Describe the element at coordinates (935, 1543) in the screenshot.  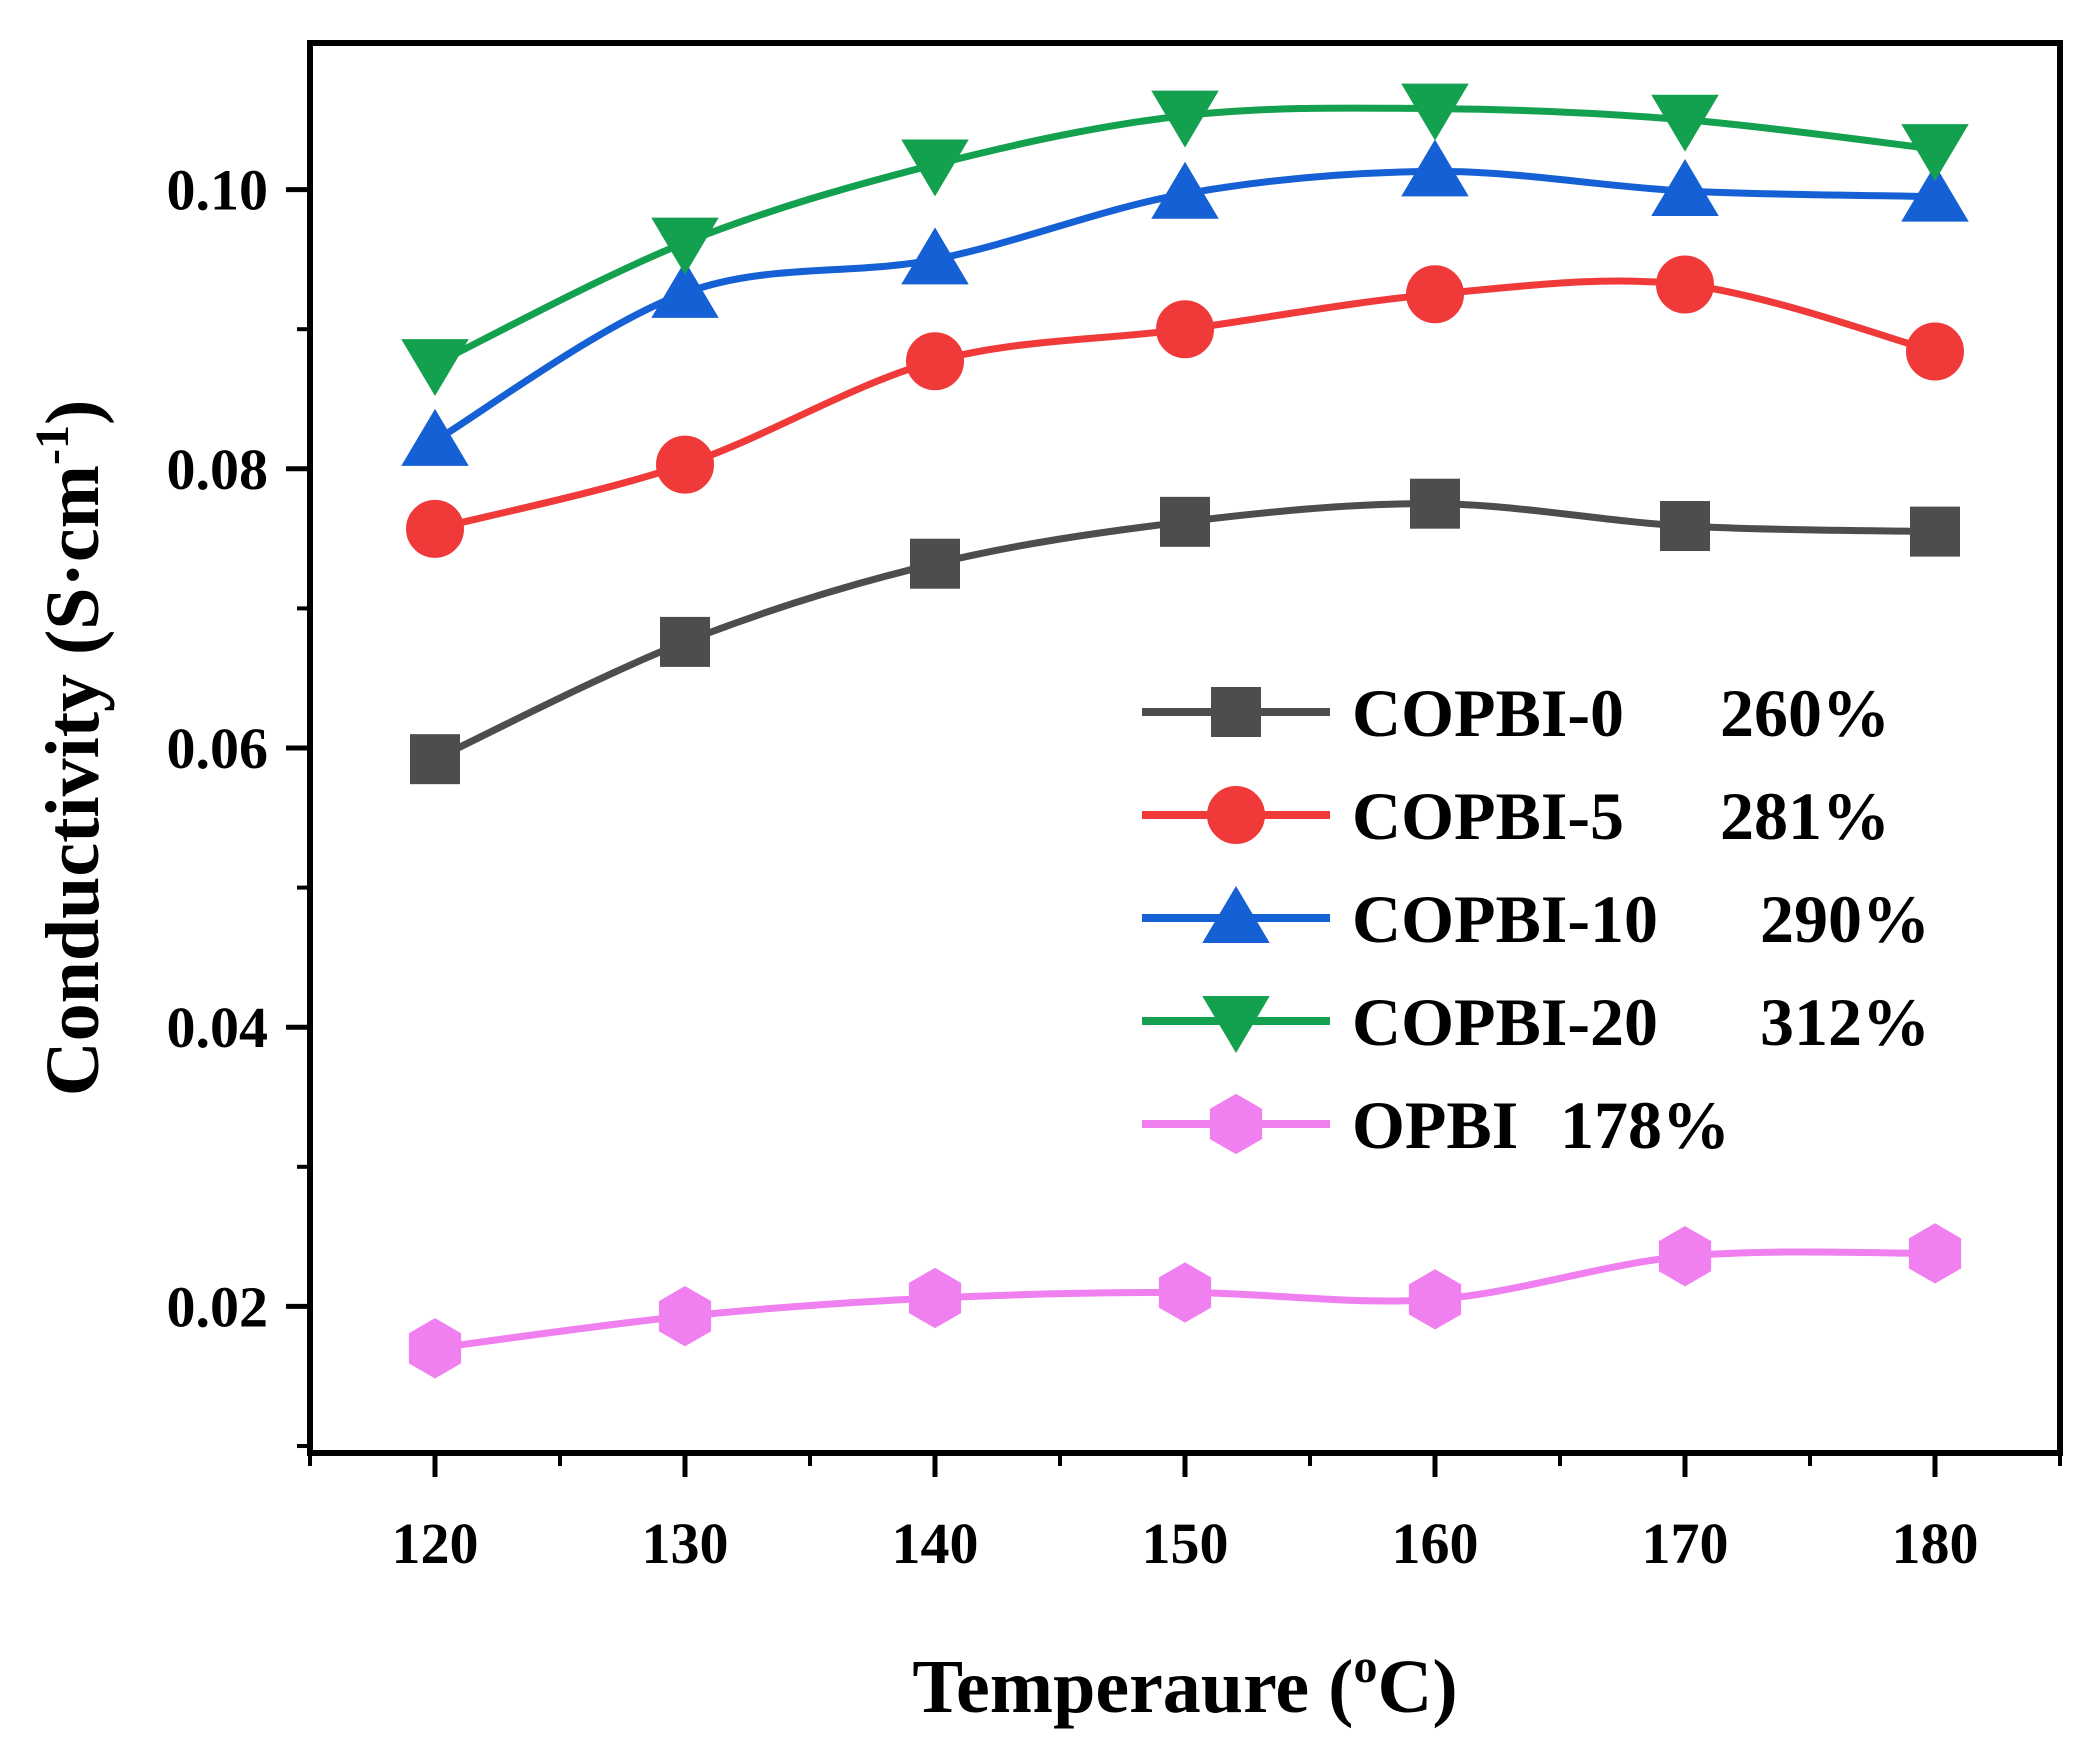
I see `x-tick-label: 140` at that location.